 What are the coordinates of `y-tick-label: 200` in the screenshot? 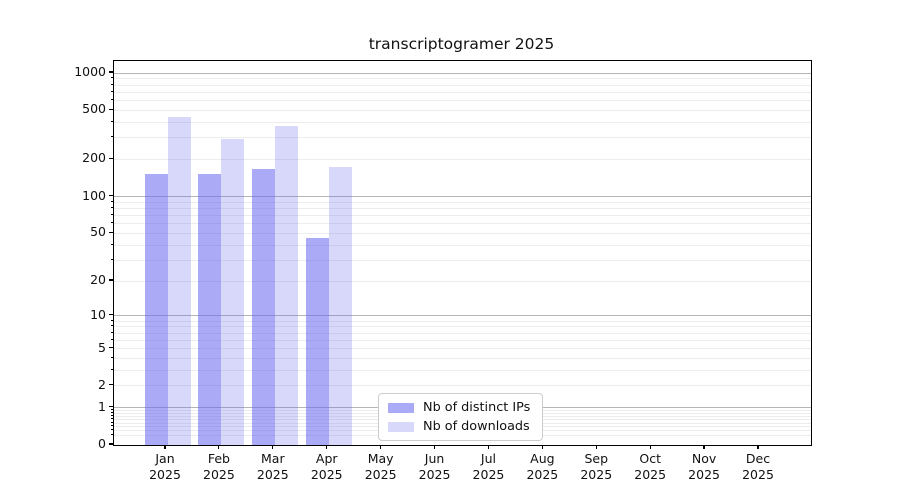 It's located at (94, 158).